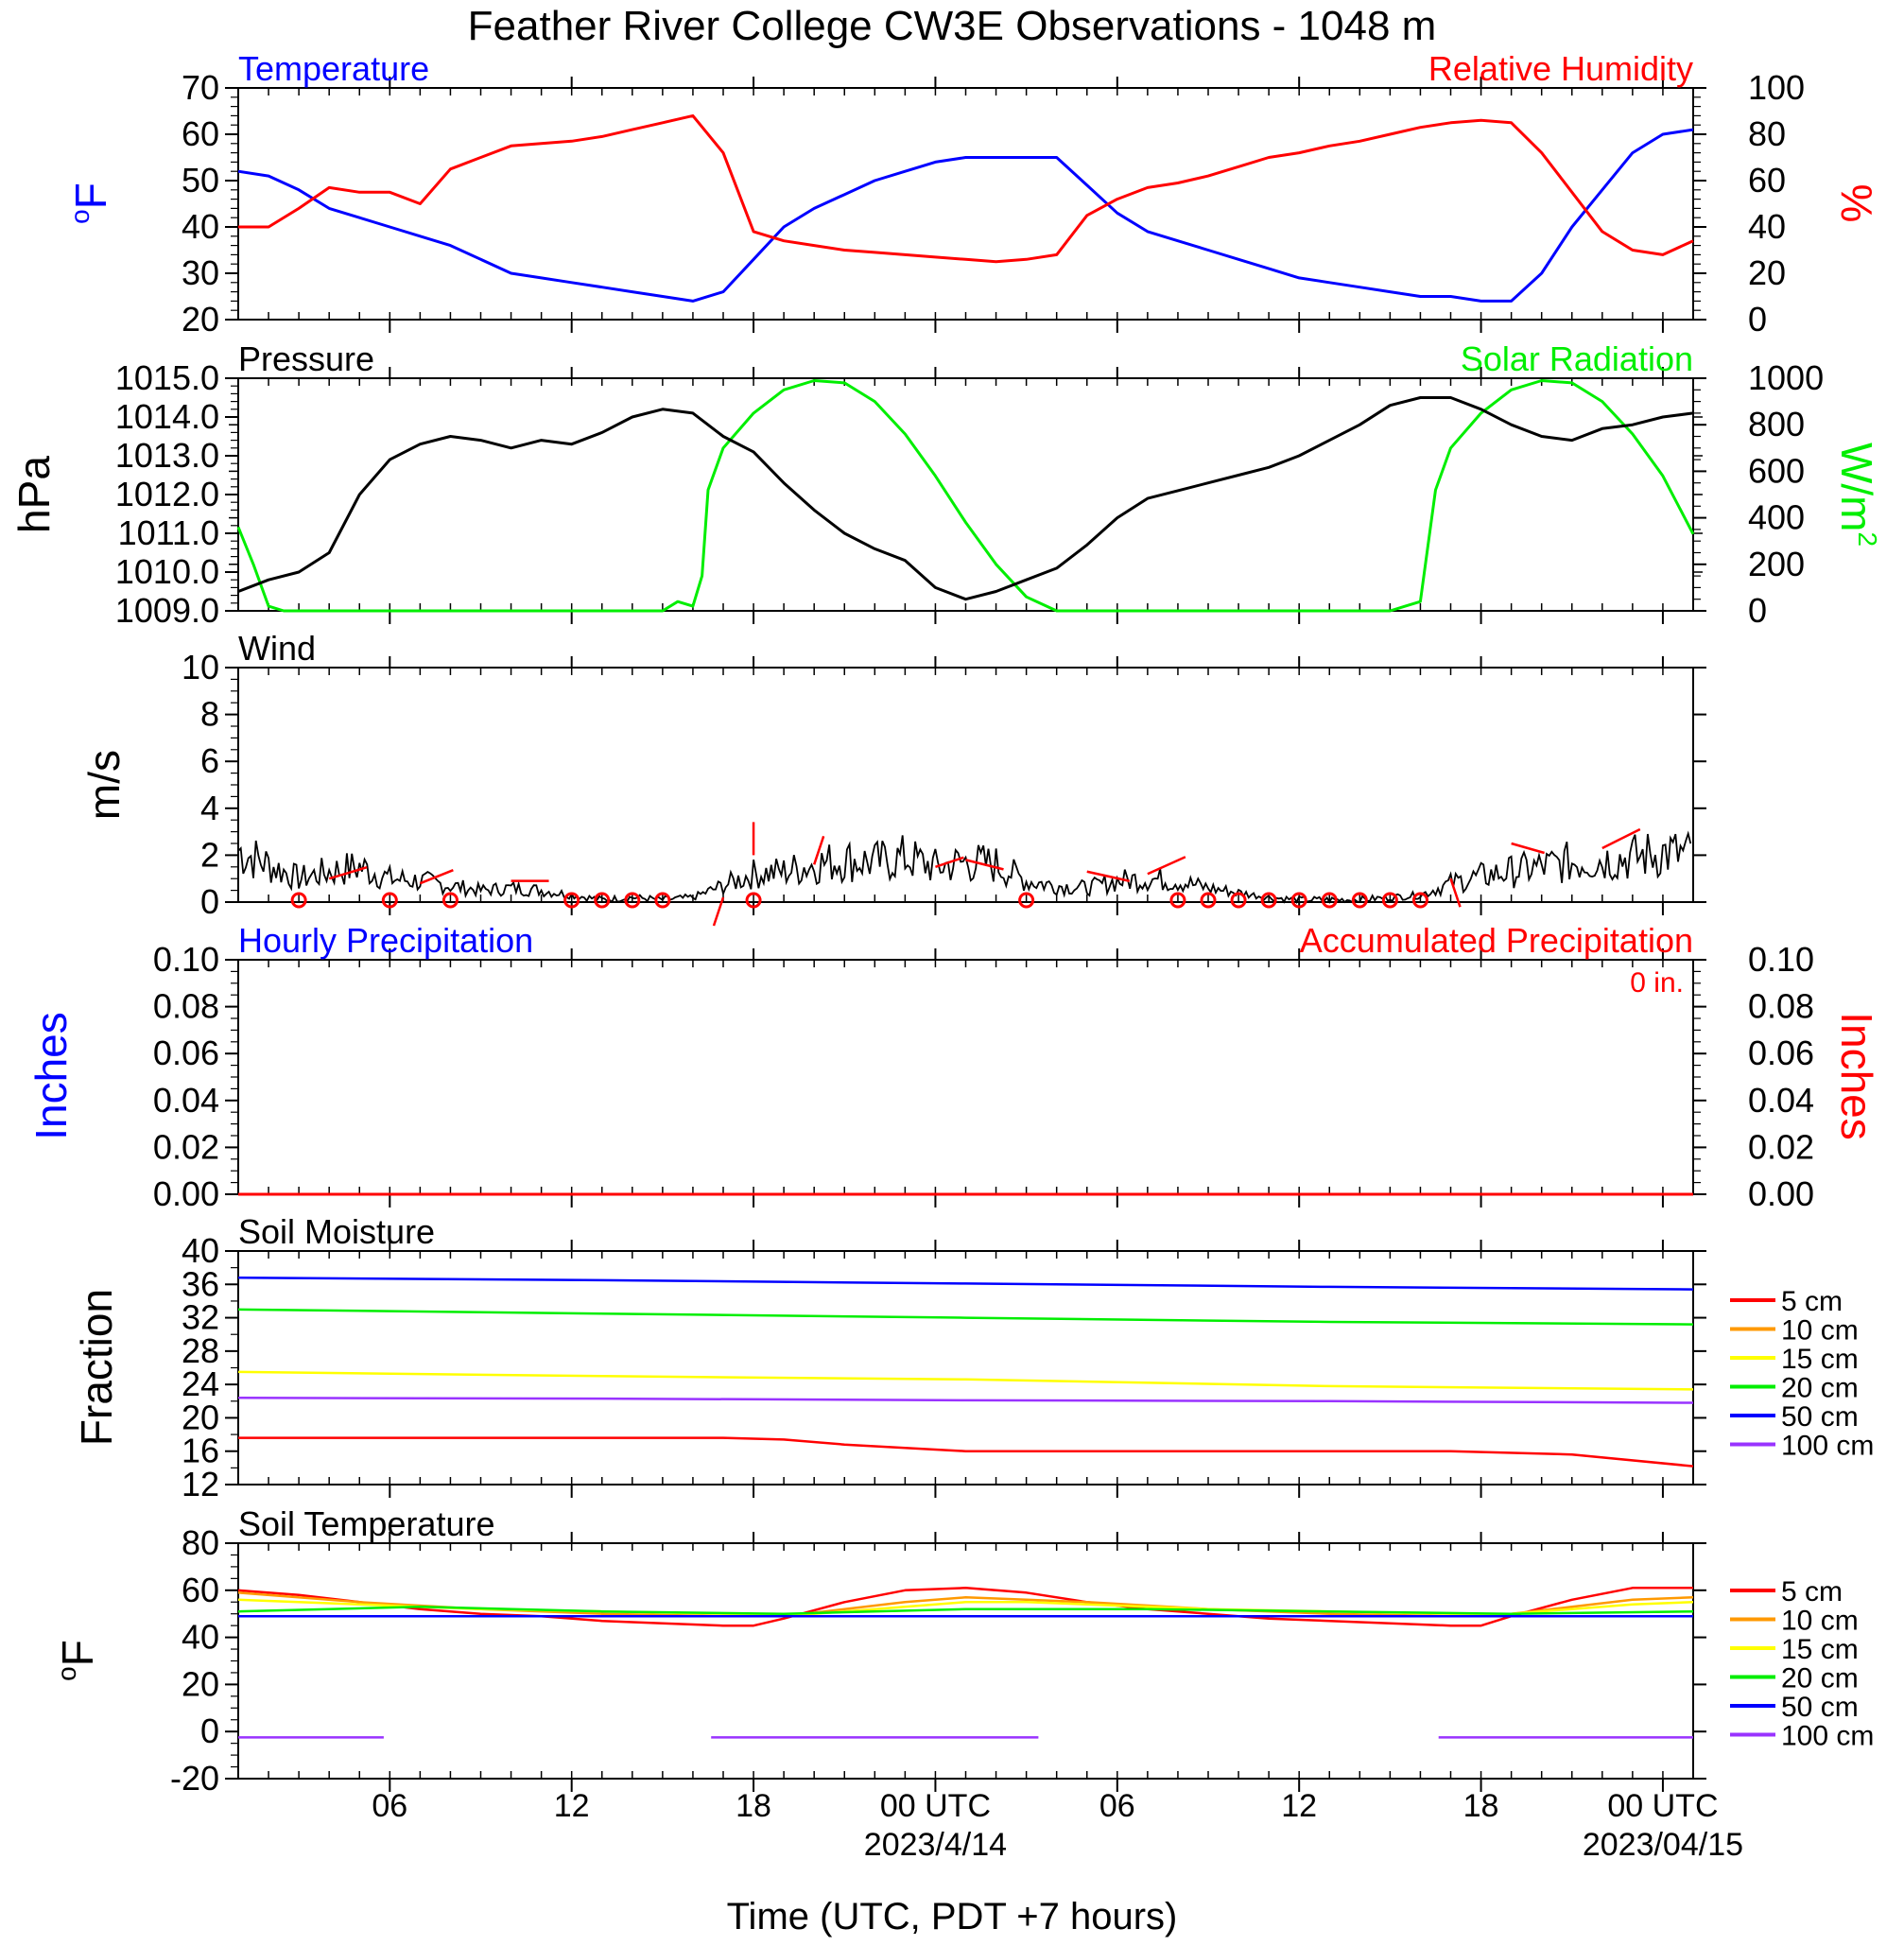 This screenshot has height=1946, width=1904. Describe the element at coordinates (167, 494) in the screenshot. I see `left-tick-label: 1012.0` at that location.